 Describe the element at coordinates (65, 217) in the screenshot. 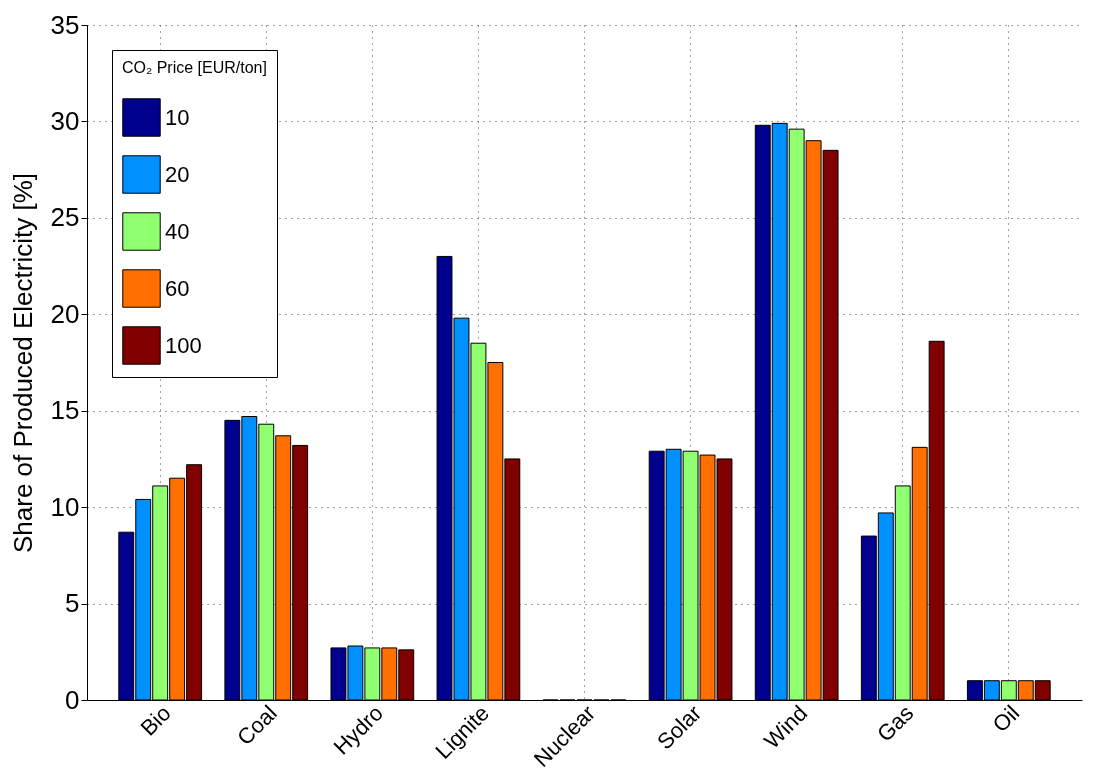

I see `y-tick-label: 25` at that location.